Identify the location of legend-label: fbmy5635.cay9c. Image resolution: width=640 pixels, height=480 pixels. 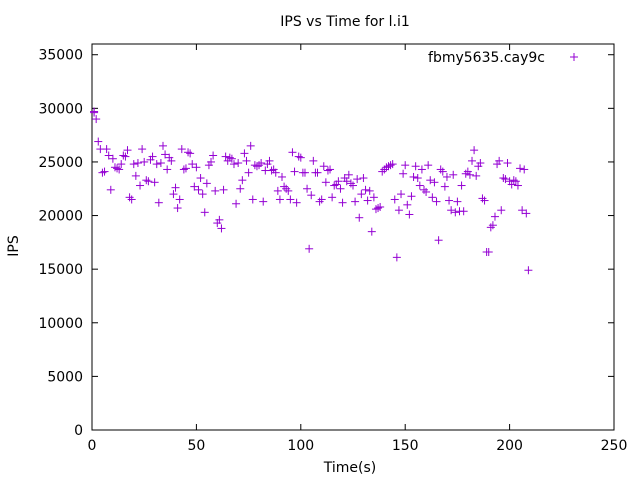
(486, 58).